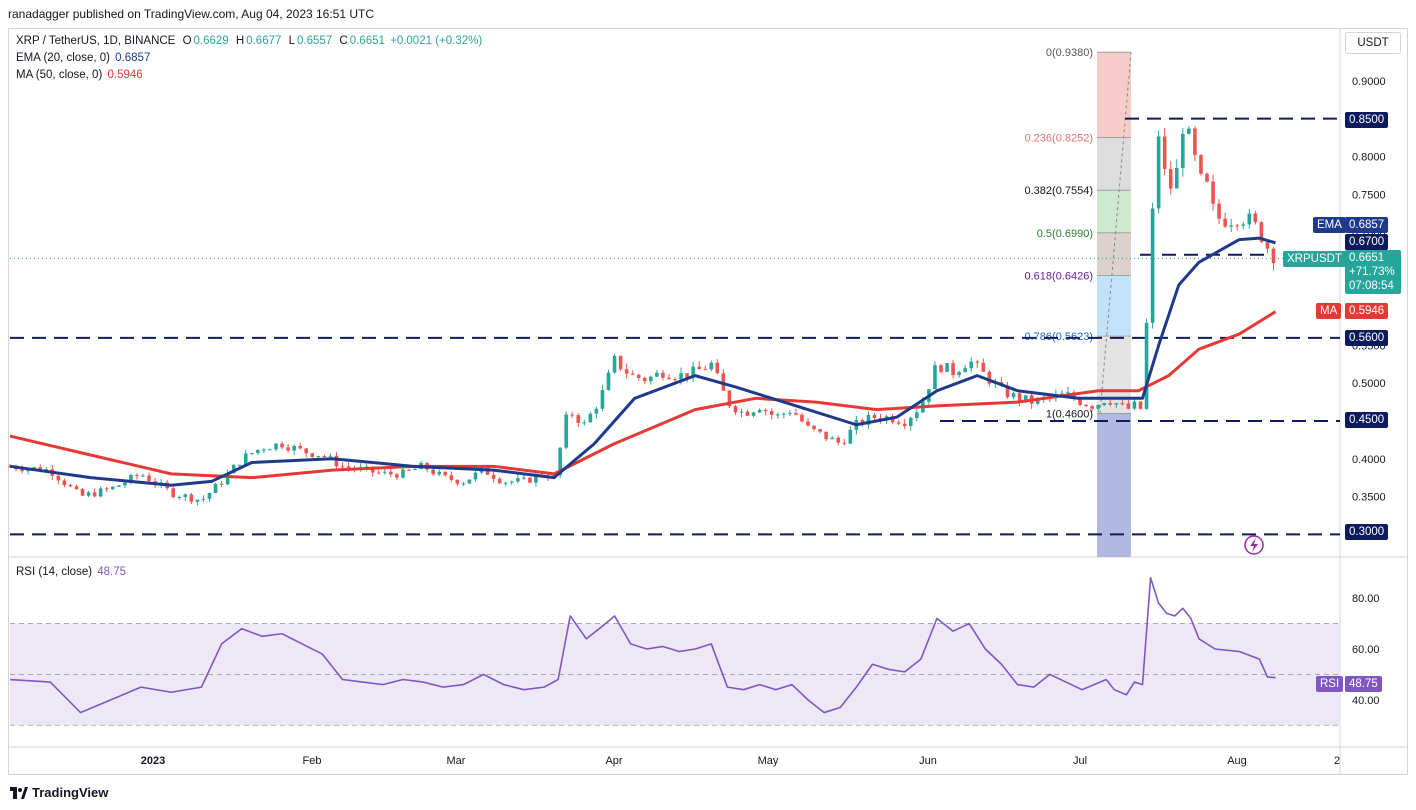  Describe the element at coordinates (1367, 225) in the screenshot. I see `ema-value-tag: 0.6857` at that location.